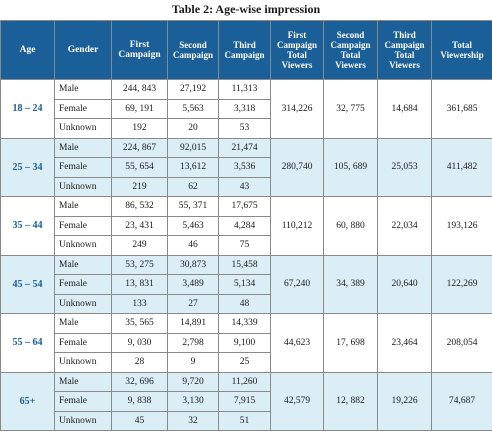 This screenshot has width=492, height=444. What do you see at coordinates (193, 206) in the screenshot?
I see `second-campaign-cell: 55, 371` at bounding box center [193, 206].